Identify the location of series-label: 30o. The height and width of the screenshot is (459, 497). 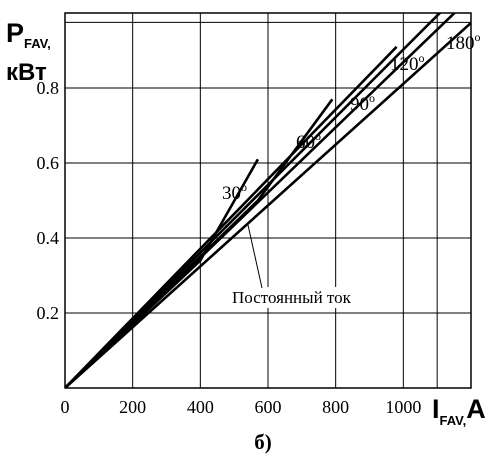
(234, 192).